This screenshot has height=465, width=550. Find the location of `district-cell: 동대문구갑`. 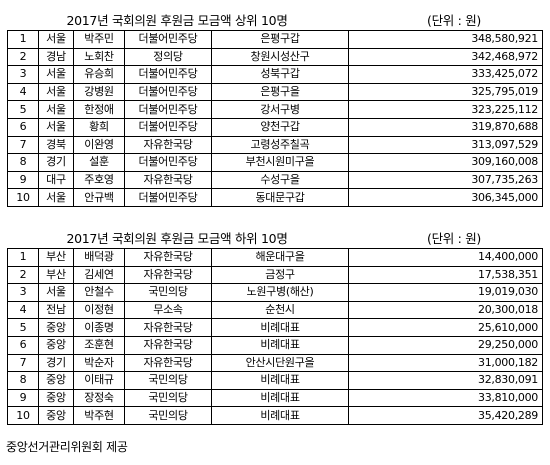

district-cell: 동대문구갑 is located at coordinates (280, 197).